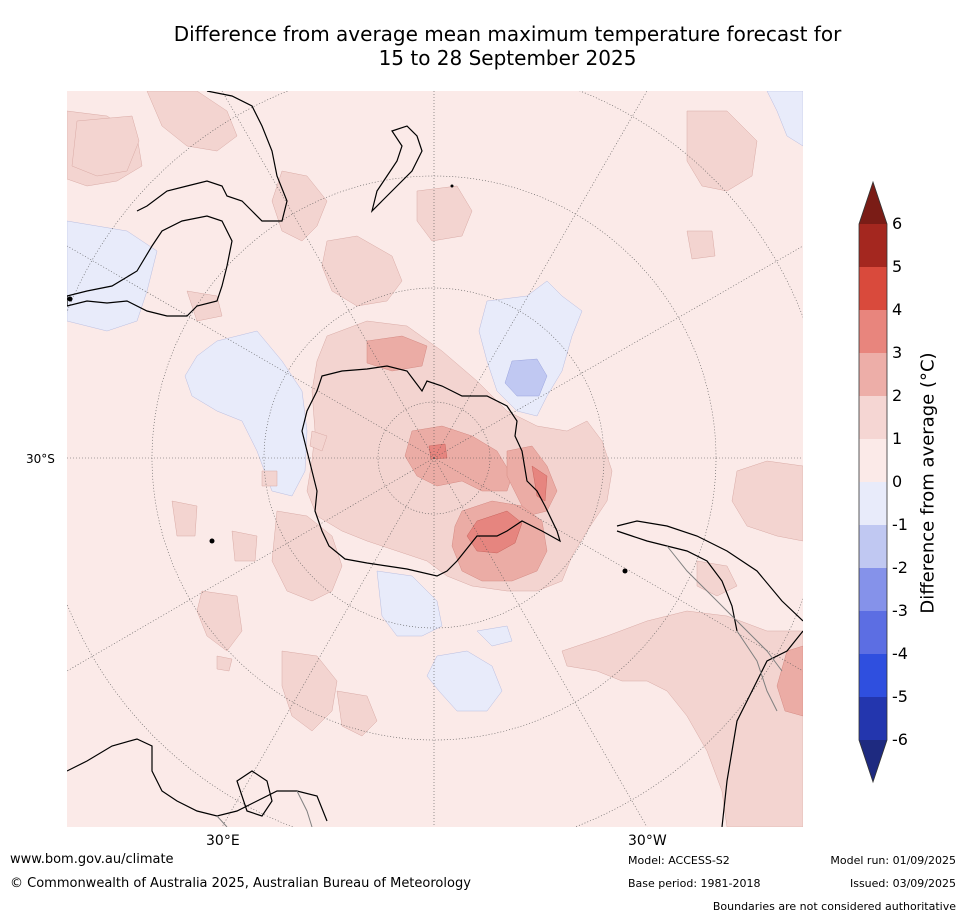  Describe the element at coordinates (900, 567) in the screenshot. I see `colorbar-tick-label: -2` at that location.